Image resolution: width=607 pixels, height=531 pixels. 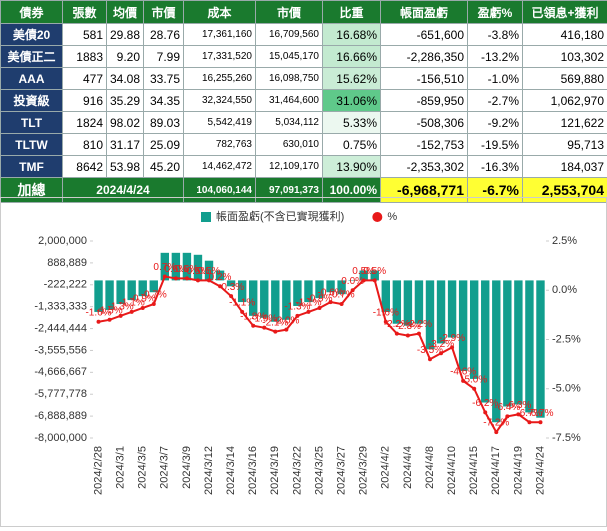 I want to click on table-cell: -2,353,302, so click(x=424, y=167).